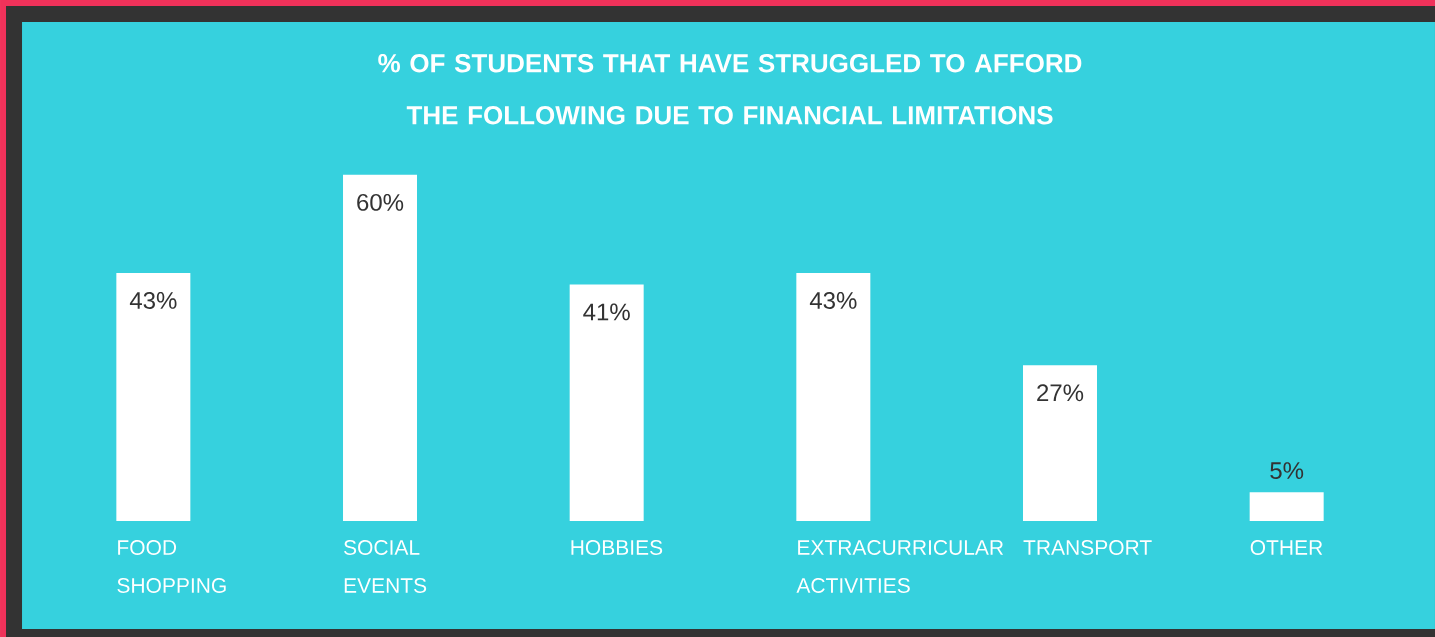  I want to click on x-tick-label: FOOD SHOPPING, so click(171, 566).